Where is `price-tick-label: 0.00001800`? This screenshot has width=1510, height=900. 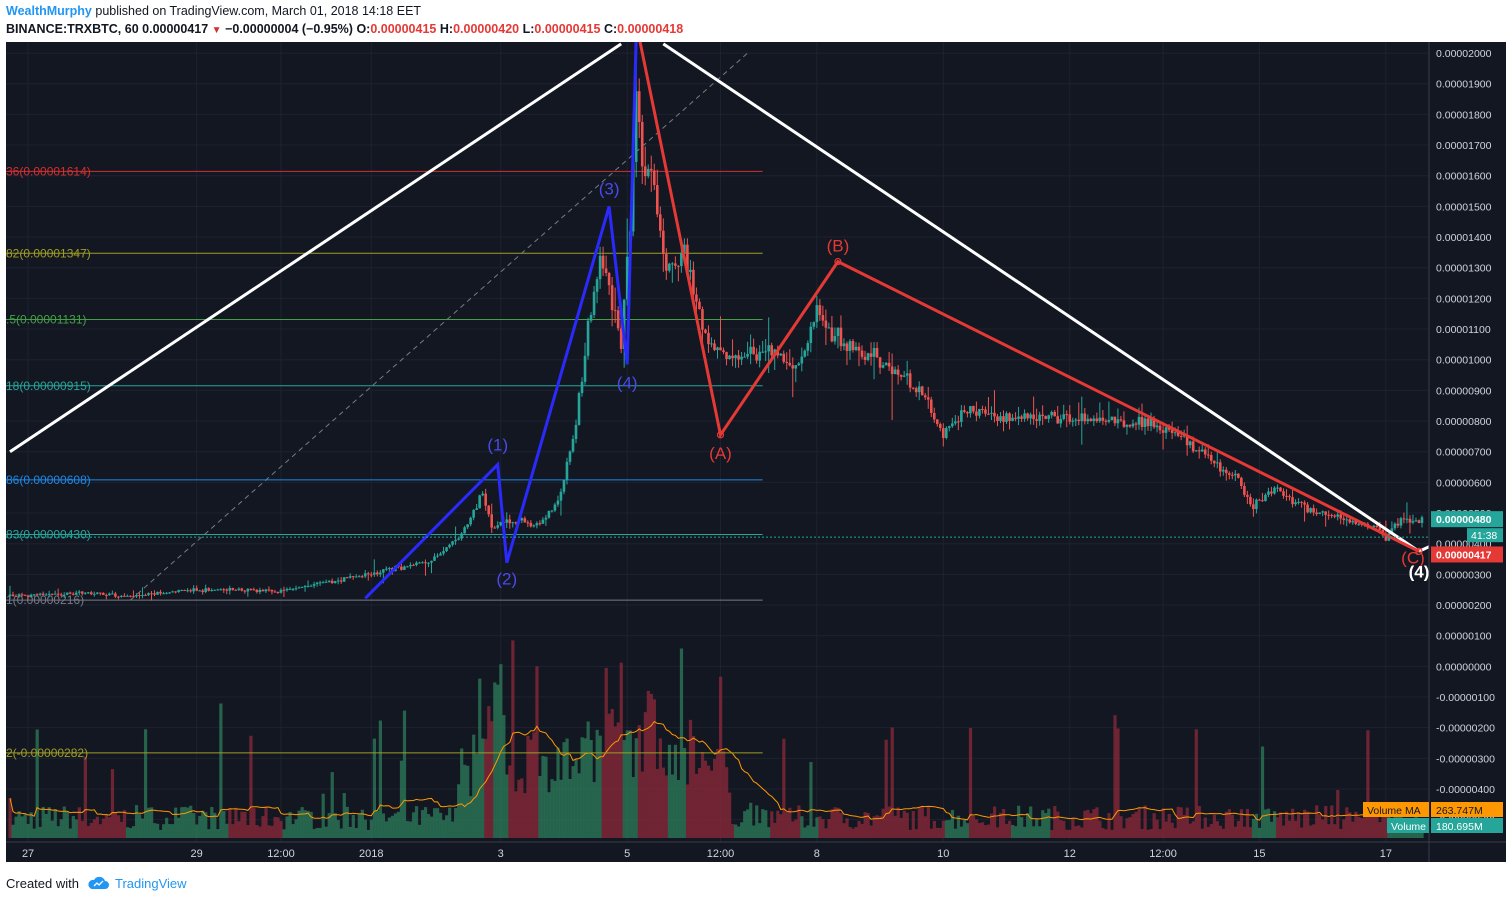
price-tick-label: 0.00001800 is located at coordinates (1464, 115).